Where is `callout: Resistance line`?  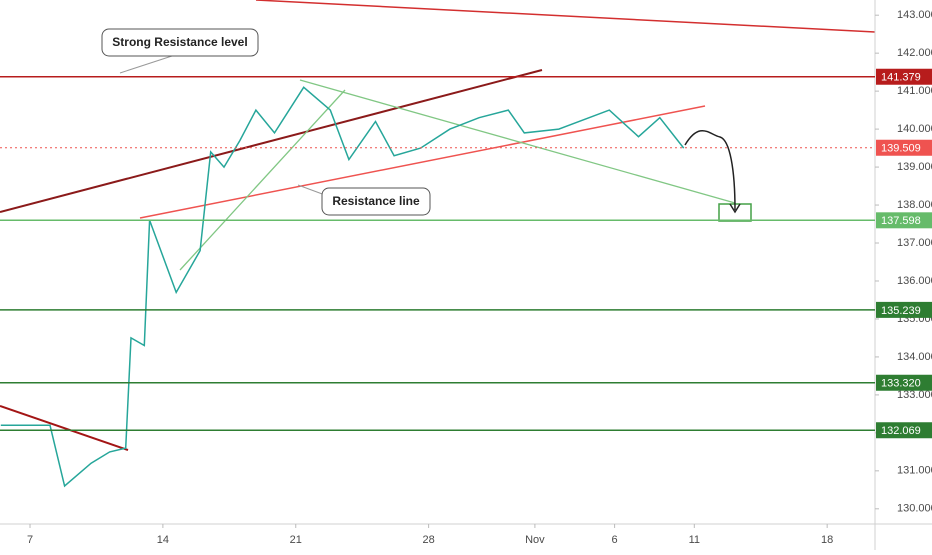 callout: Resistance line is located at coordinates (364, 200).